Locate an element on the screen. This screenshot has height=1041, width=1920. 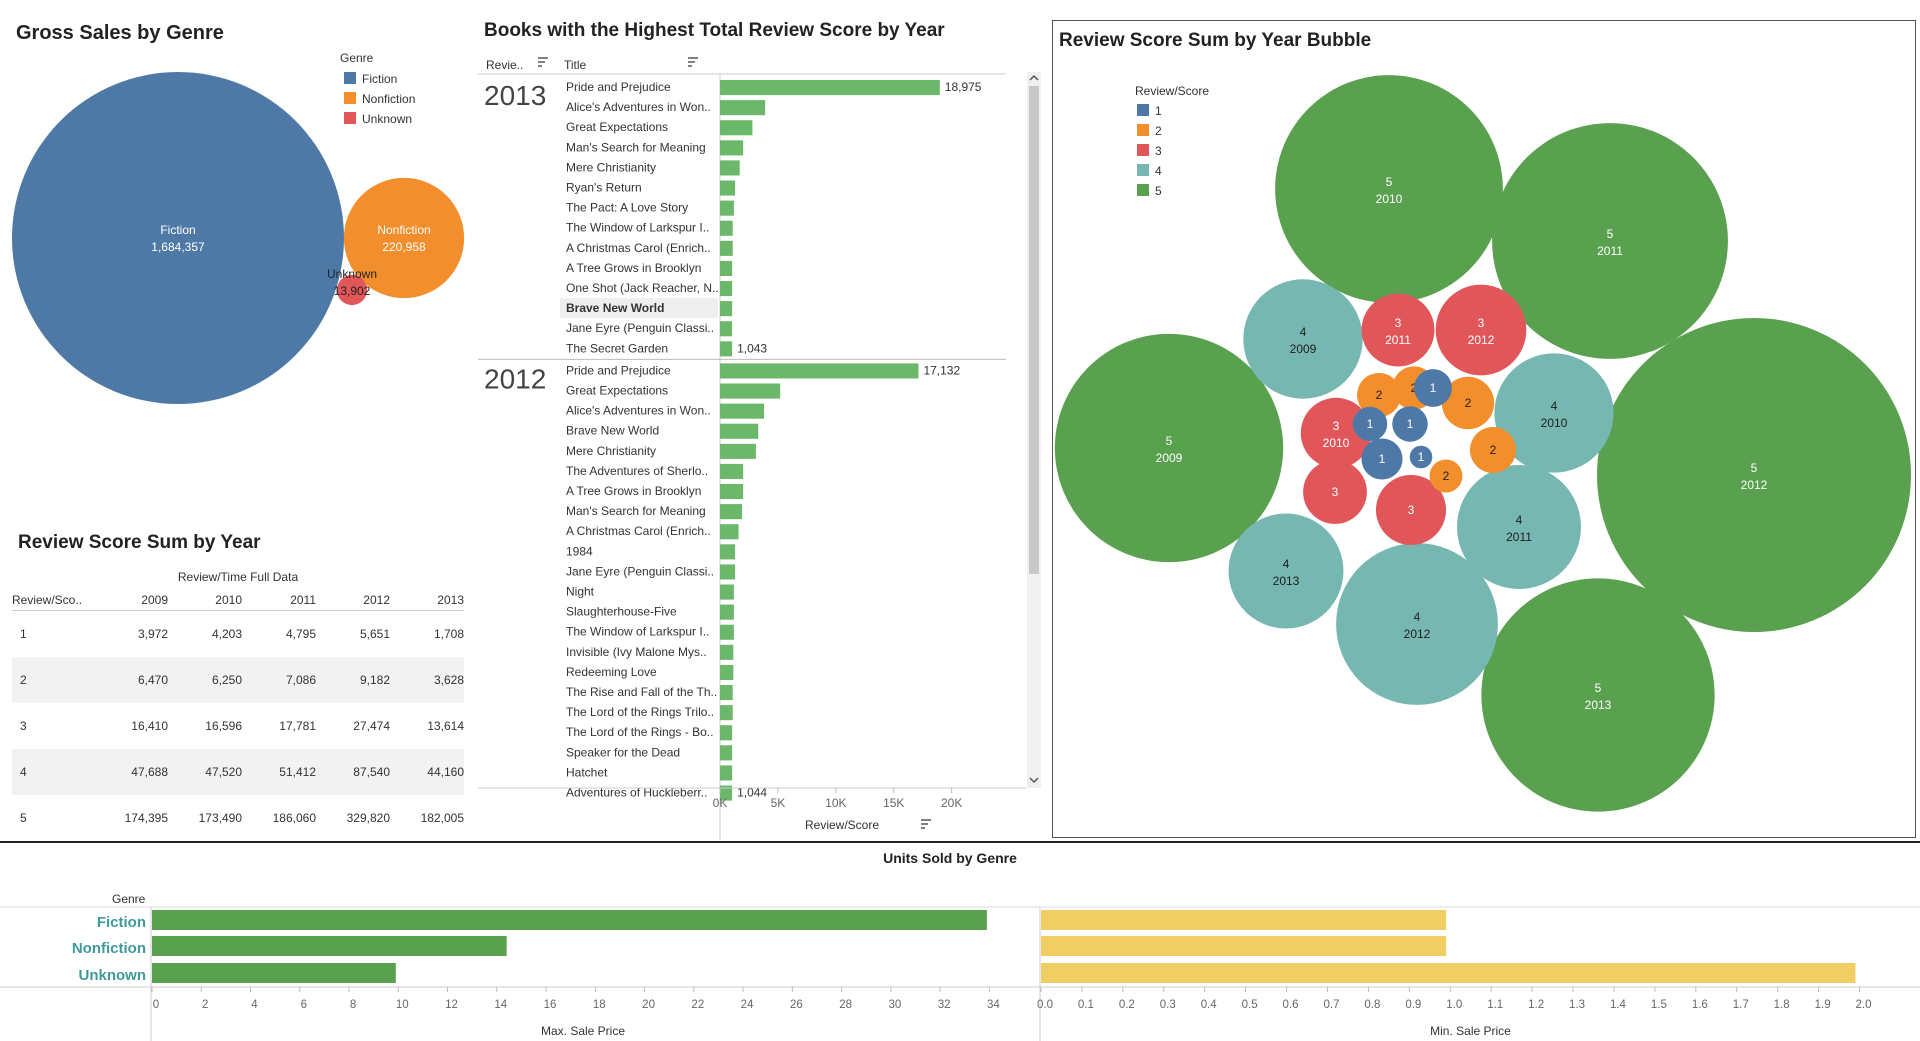
books-title-label: The Window of Larkspur I.. is located at coordinates (637, 632).